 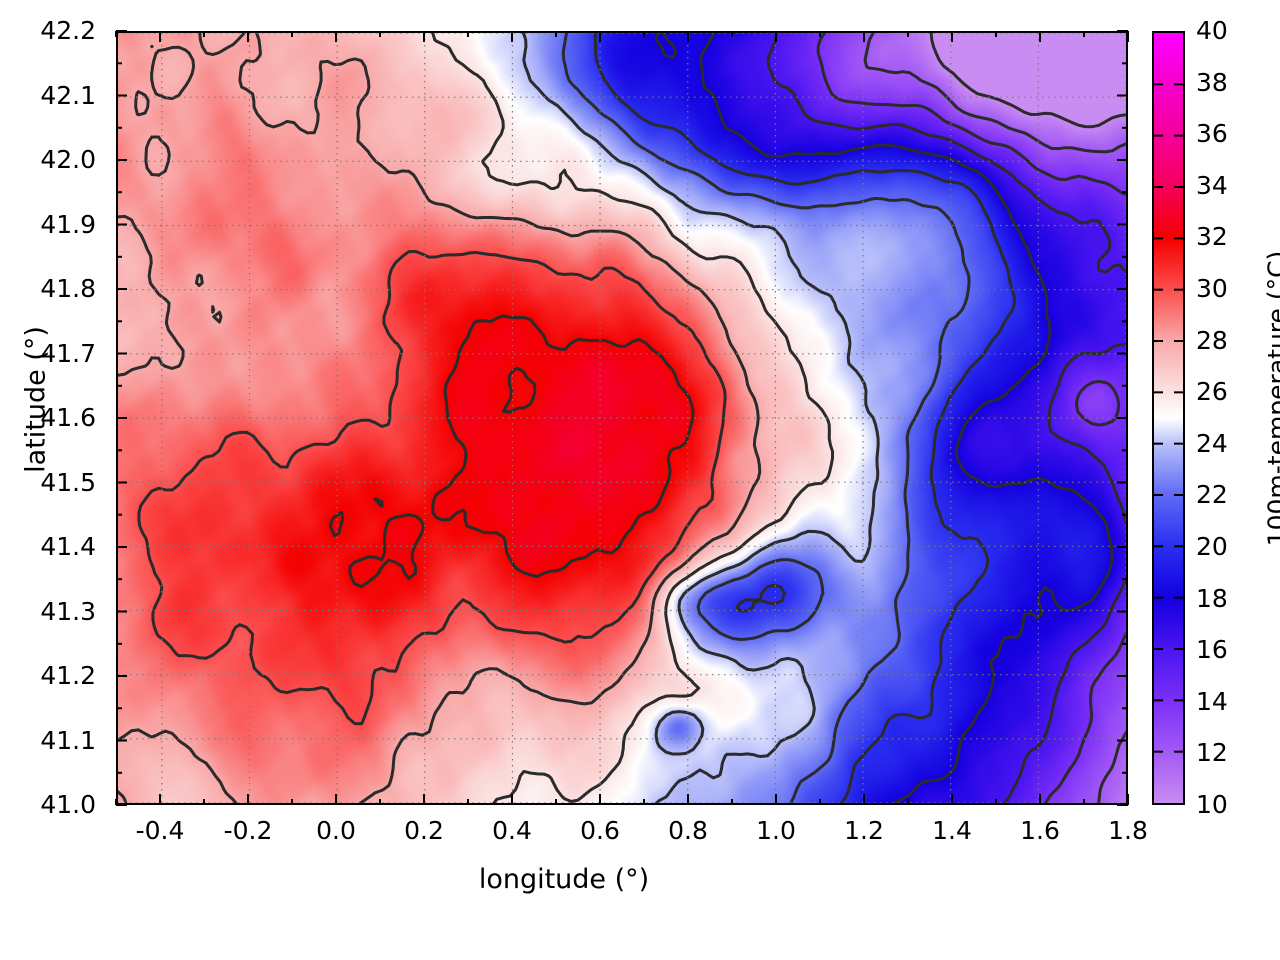 I want to click on x-tick-label: 0.2, so click(x=424, y=830).